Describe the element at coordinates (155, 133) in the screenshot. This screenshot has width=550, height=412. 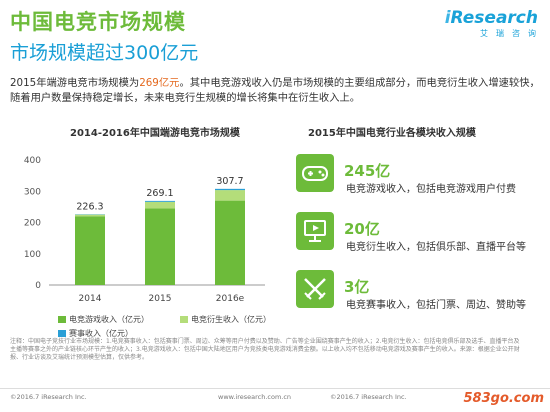
I see `chart-title: 2014-2016年中国端游电竞市场规模` at that location.